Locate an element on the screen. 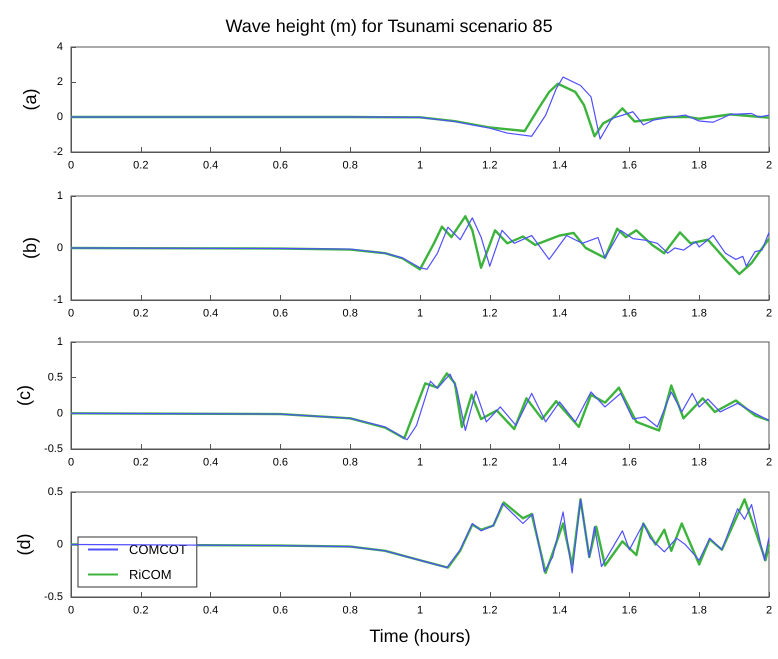 The width and height of the screenshot is (778, 659). y-axis-title: (b) is located at coordinates (30, 248).